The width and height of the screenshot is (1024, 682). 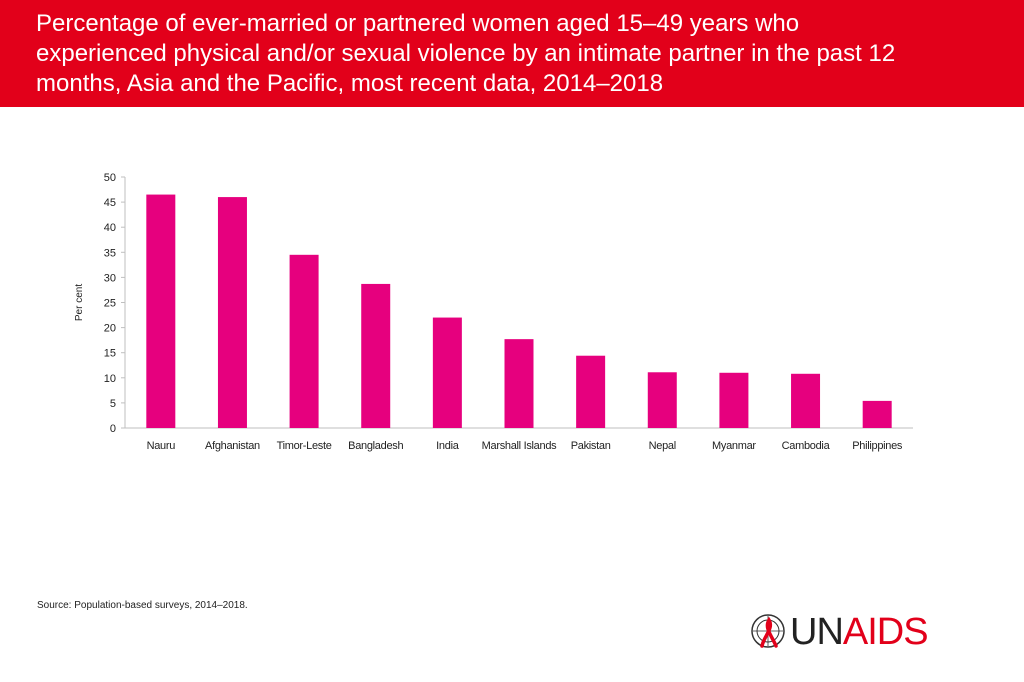 What do you see at coordinates (448, 446) in the screenshot?
I see `x-tick-label: India` at bounding box center [448, 446].